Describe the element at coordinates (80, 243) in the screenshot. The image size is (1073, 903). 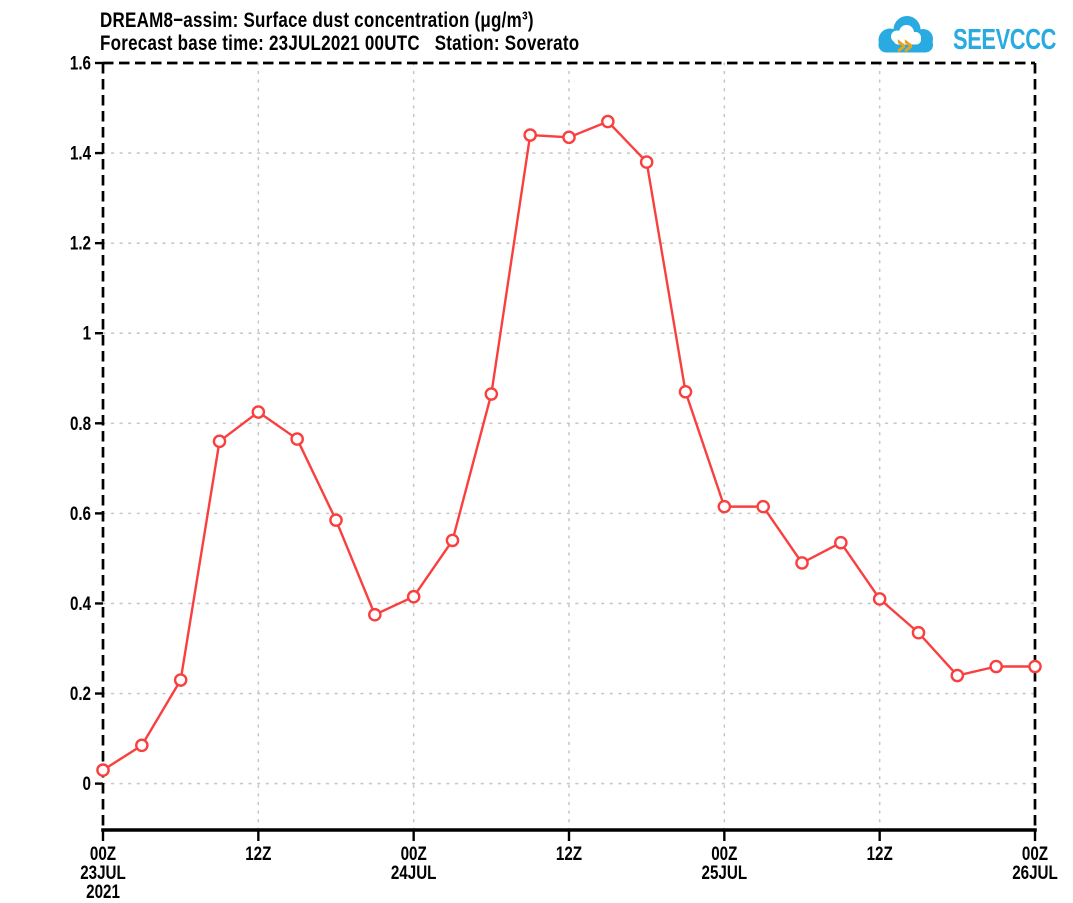
I see `y-tick-label: 1.2` at that location.